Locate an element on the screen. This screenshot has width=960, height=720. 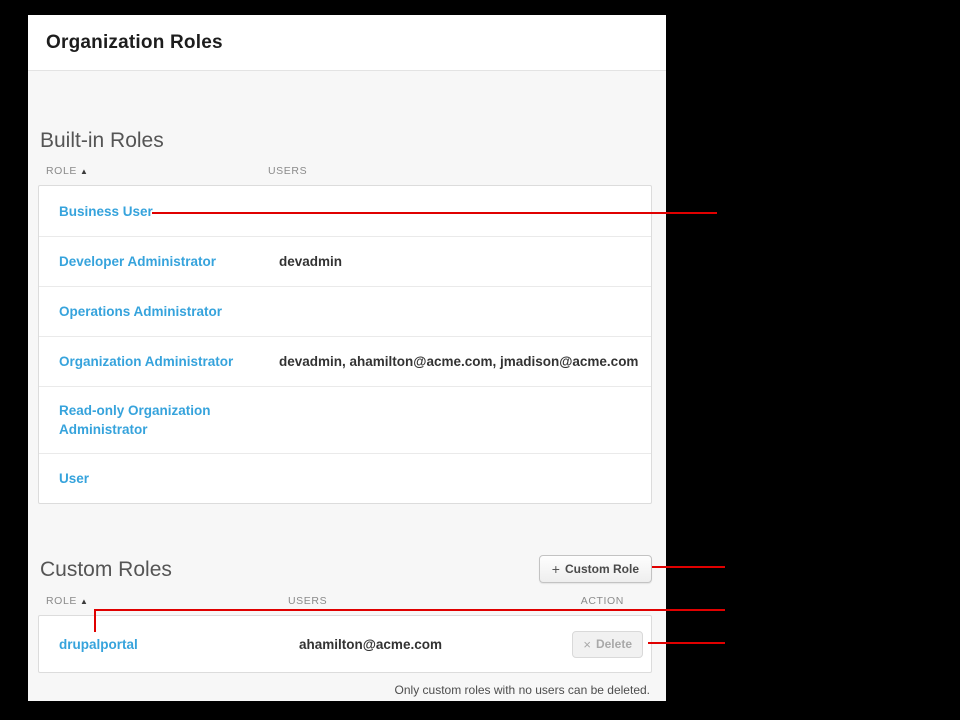
users-cell: devadmin is located at coordinates (311, 261).